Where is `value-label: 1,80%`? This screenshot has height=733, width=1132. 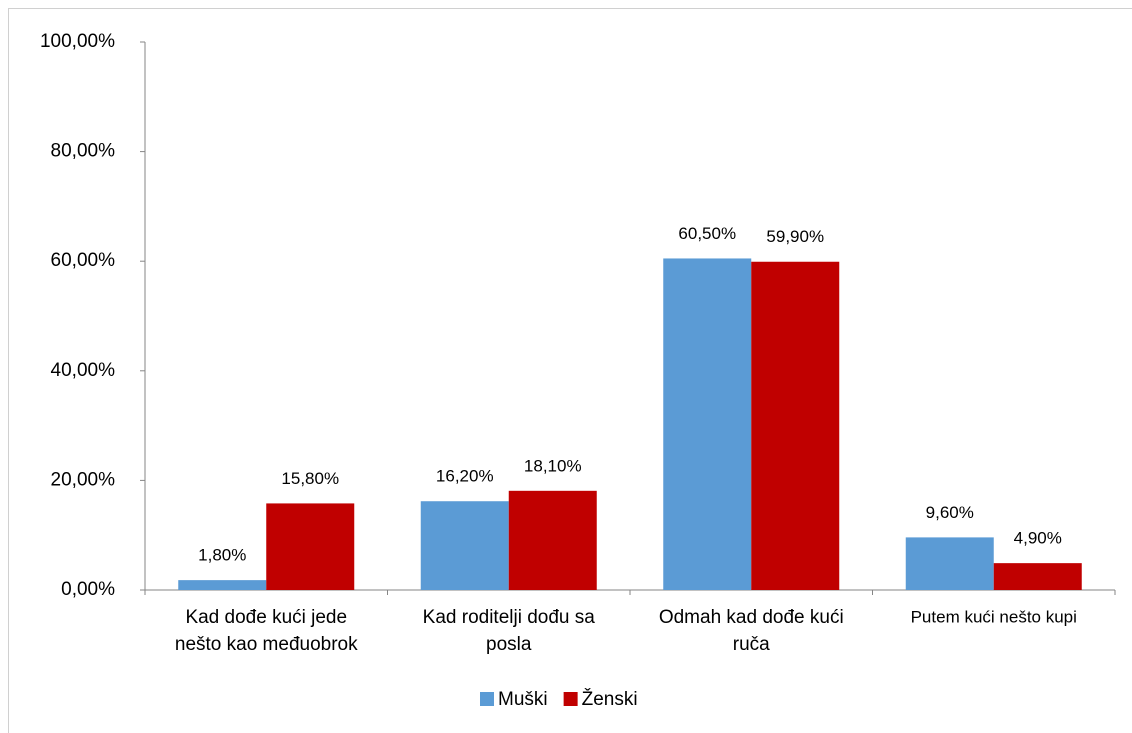
value-label: 1,80% is located at coordinates (222, 555).